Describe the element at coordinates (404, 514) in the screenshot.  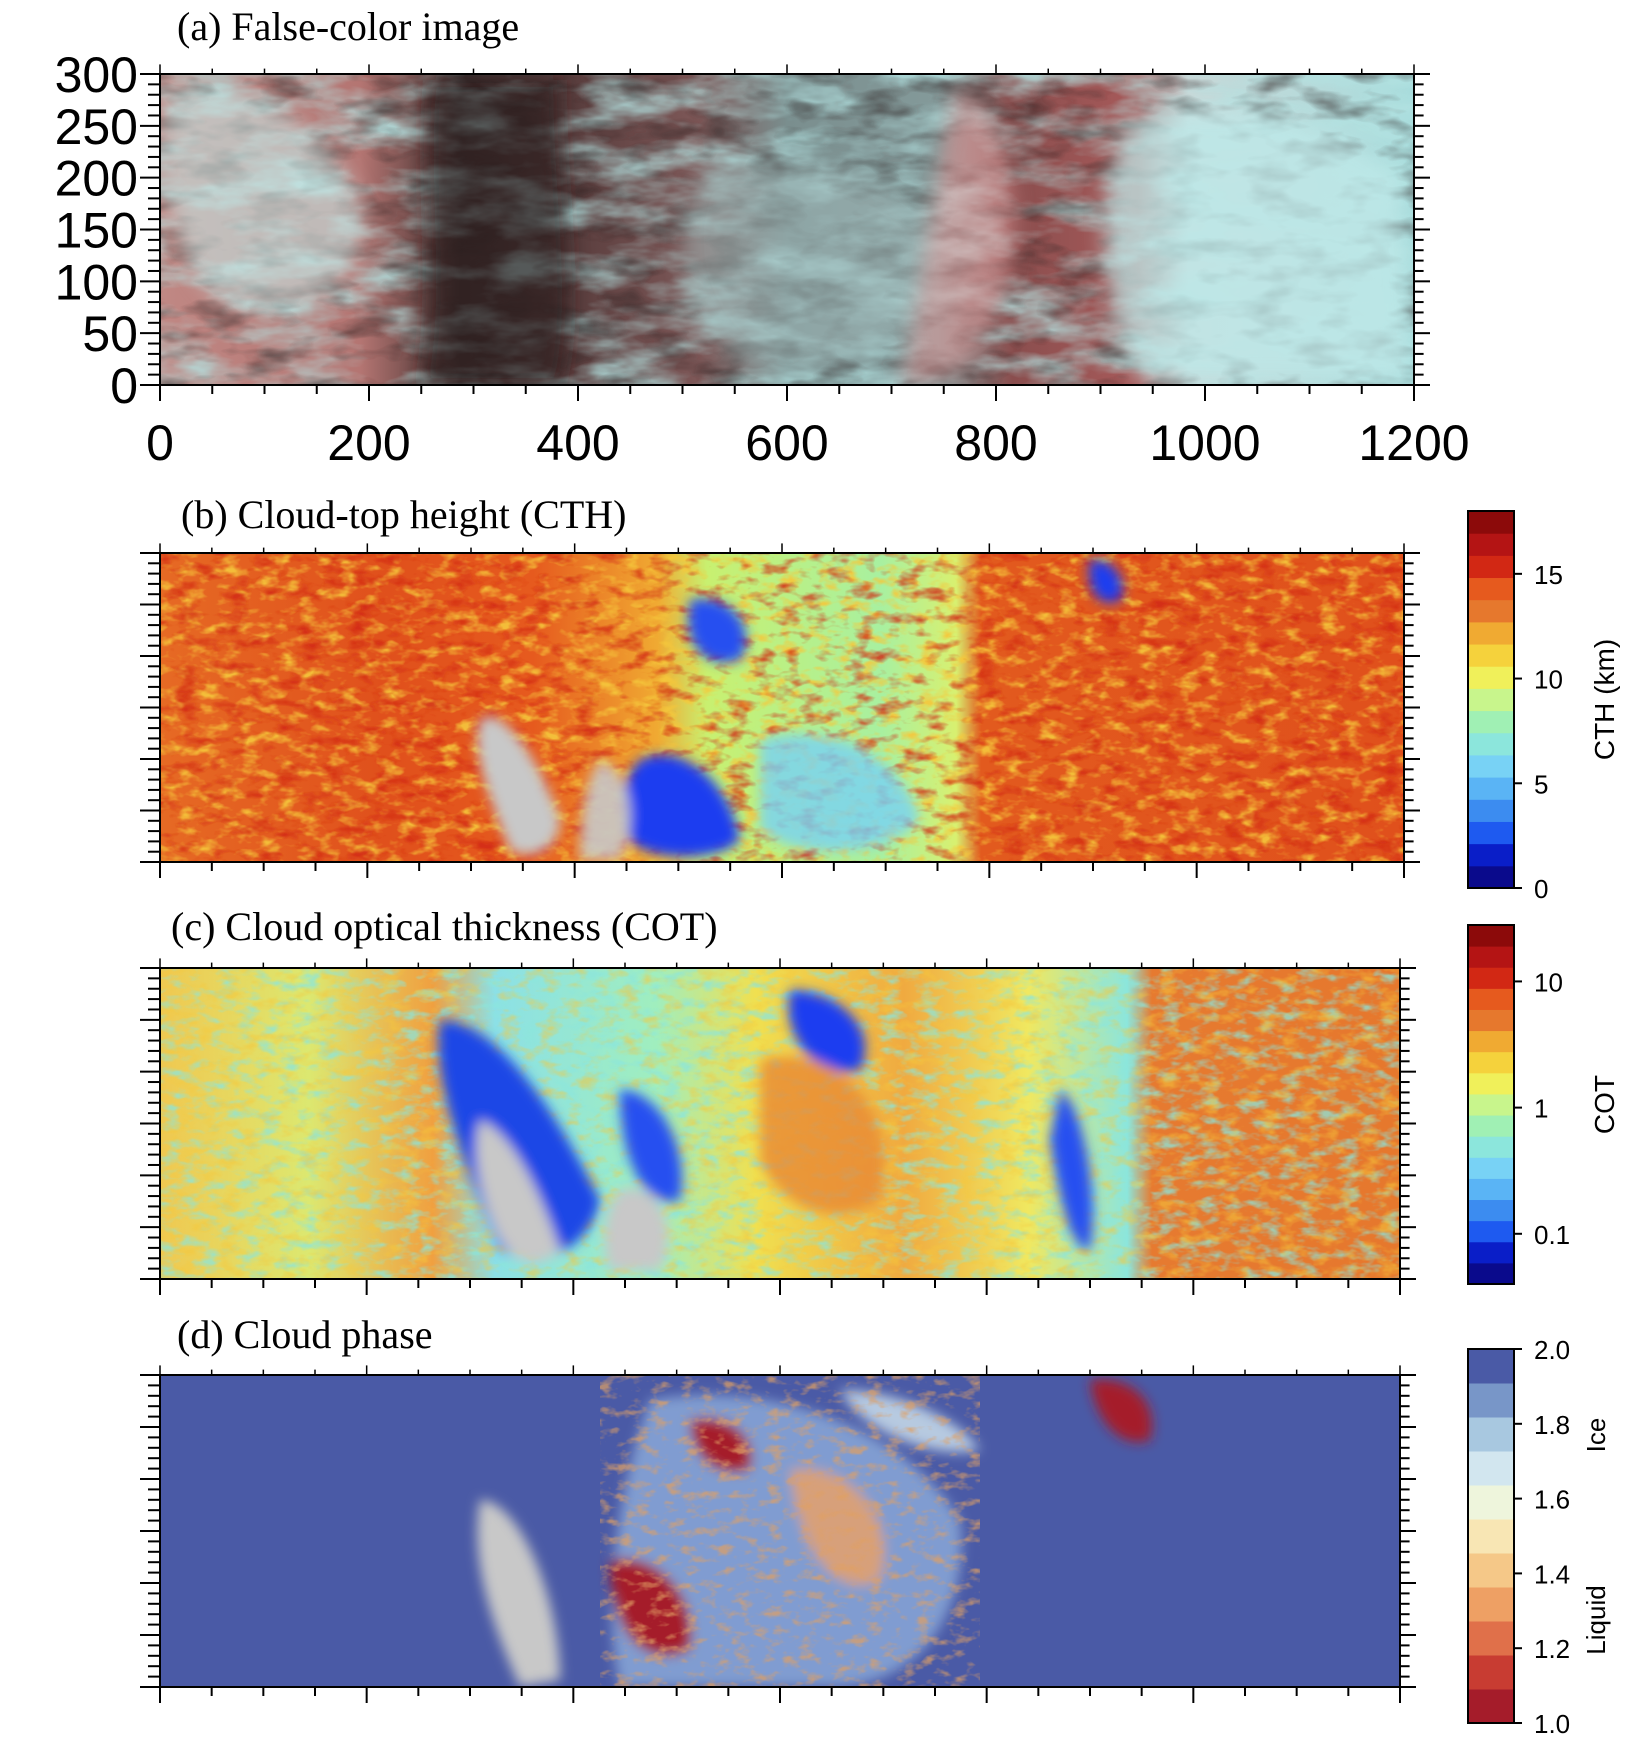
I see `panel-title: (b) Cloud-top height (CTH)` at that location.